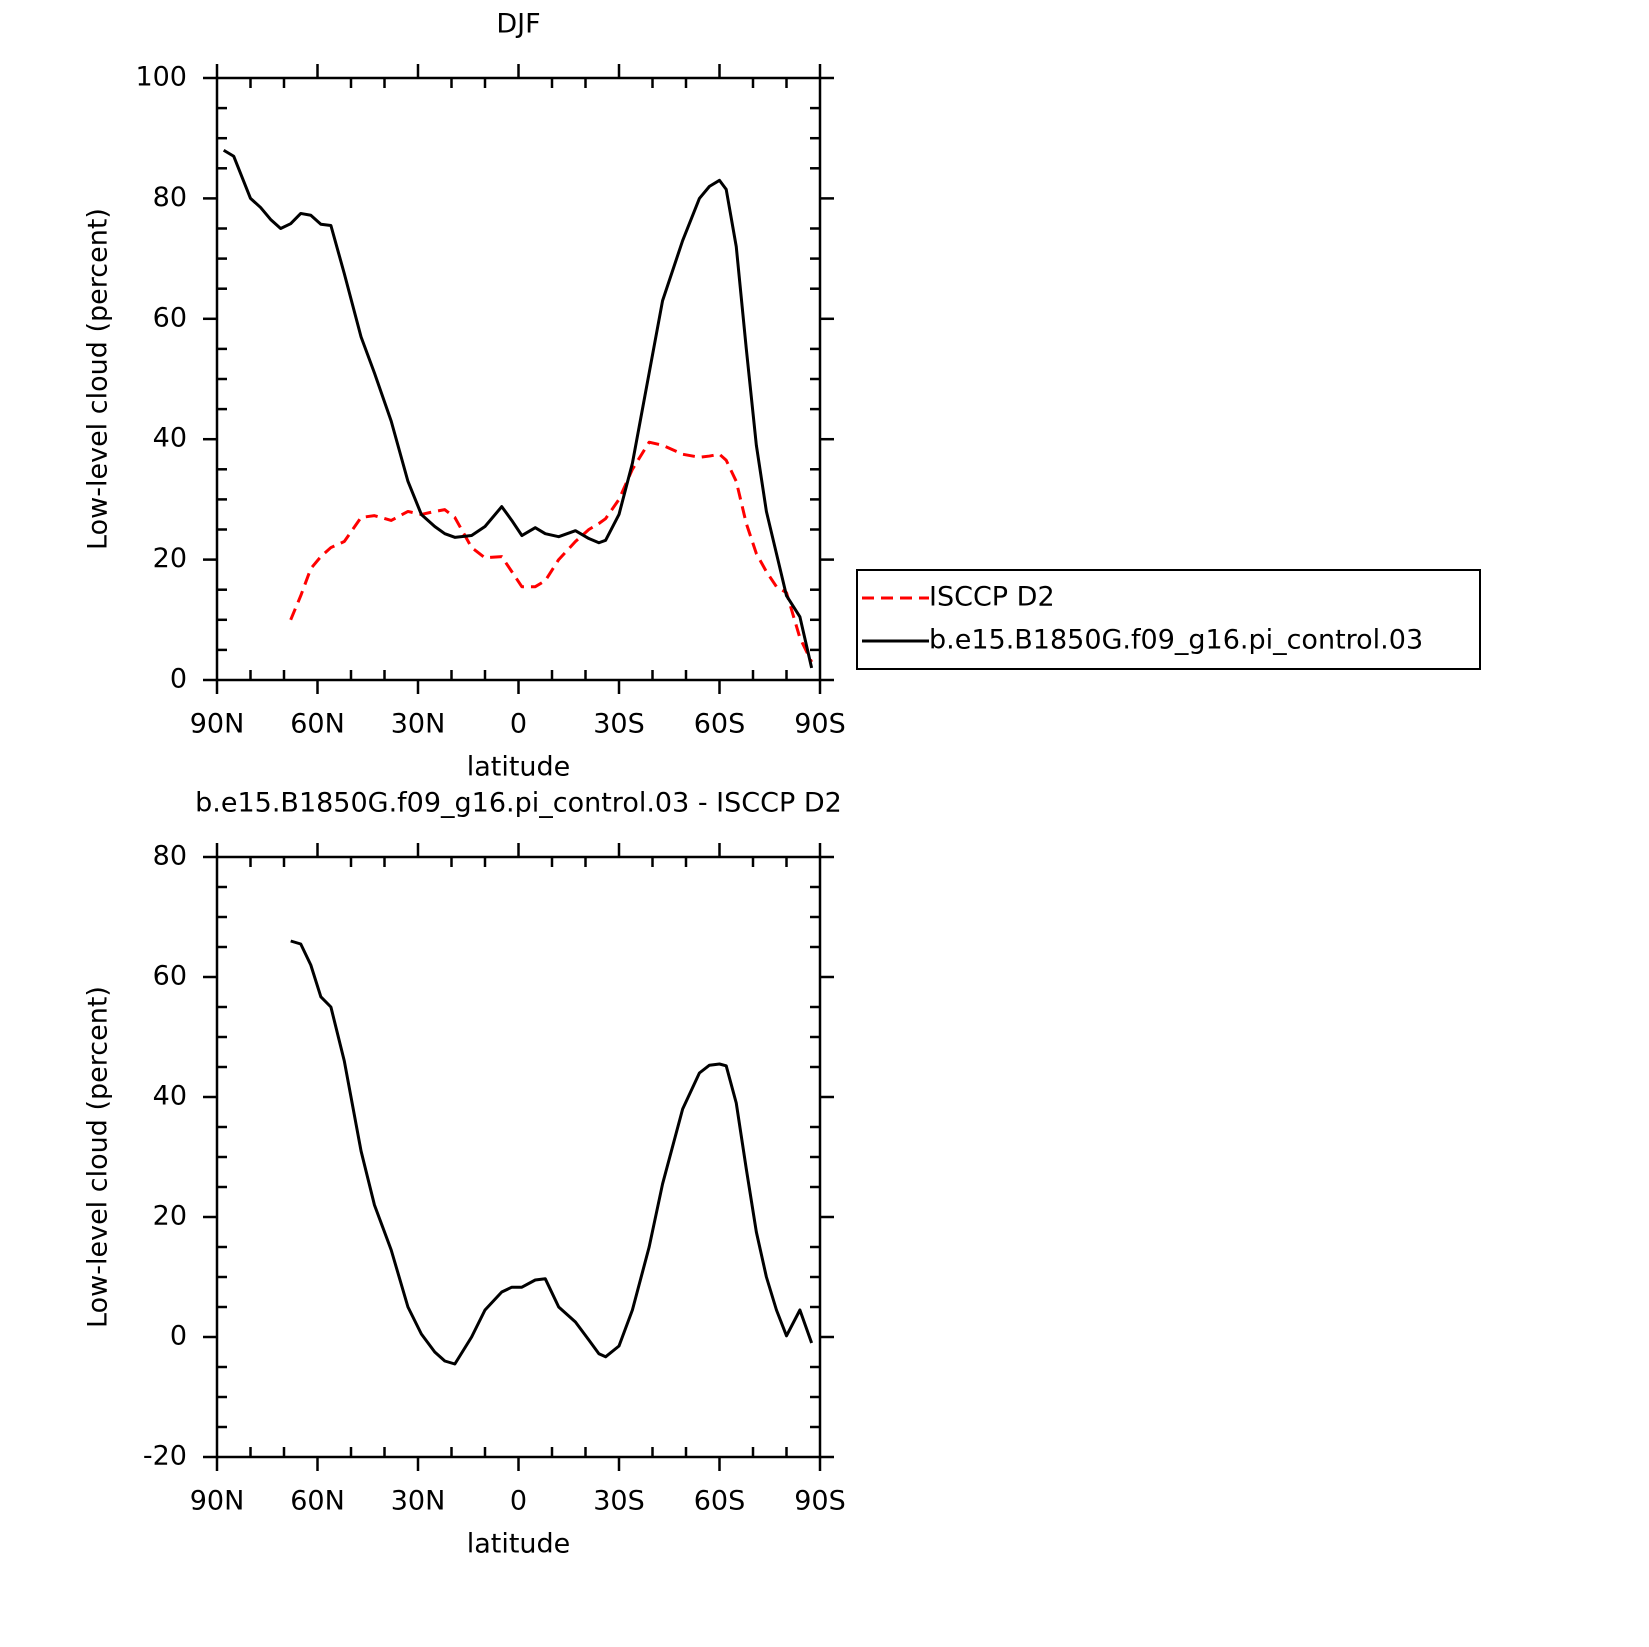  Describe the element at coordinates (1168, 619) in the screenshot. I see `legend-box` at that location.